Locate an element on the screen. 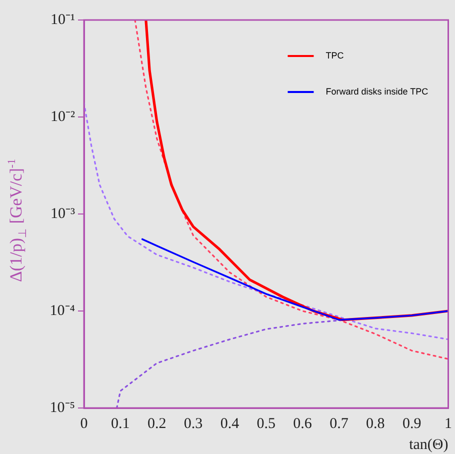 The width and height of the screenshot is (455, 454). y-tick-label: 10⁻² is located at coordinates (63, 116).